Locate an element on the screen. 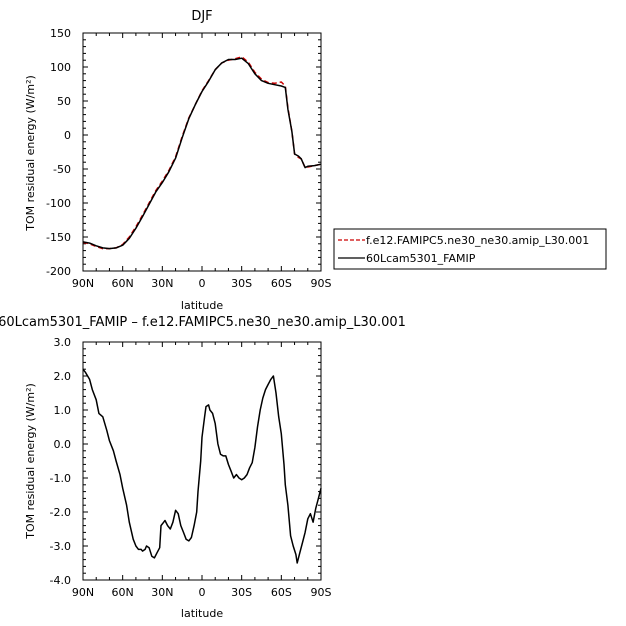 The height and width of the screenshot is (626, 626). bottom-x-tick-label: 90S is located at coordinates (321, 592).